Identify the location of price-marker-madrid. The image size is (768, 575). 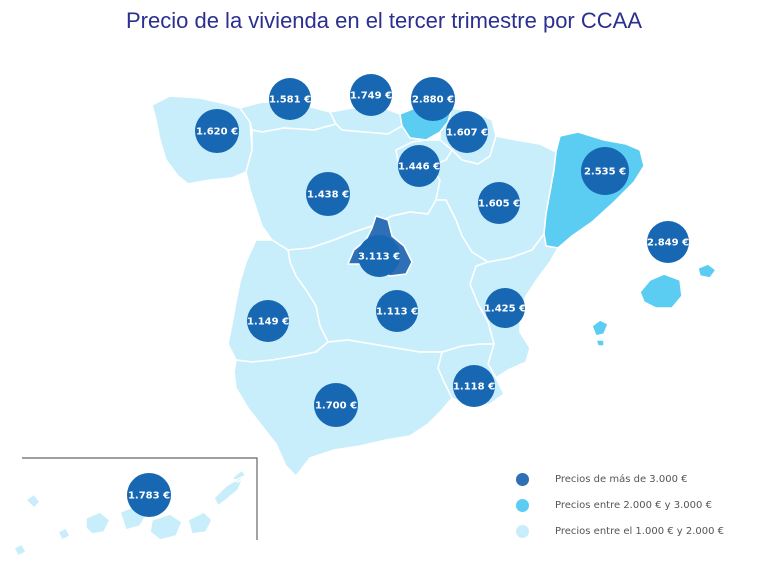
(379, 256).